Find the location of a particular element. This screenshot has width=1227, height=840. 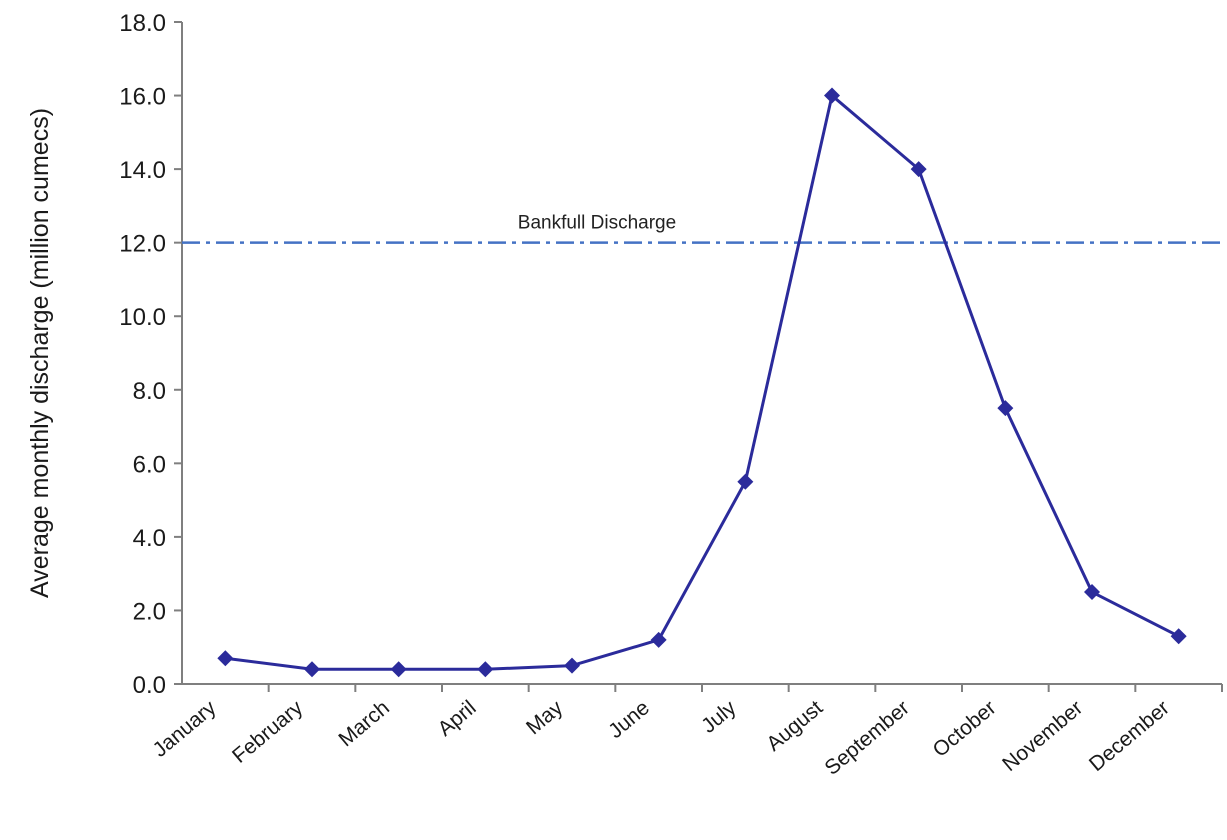

reference-line-group: Bankfull Discharge is located at coordinates (702, 228).